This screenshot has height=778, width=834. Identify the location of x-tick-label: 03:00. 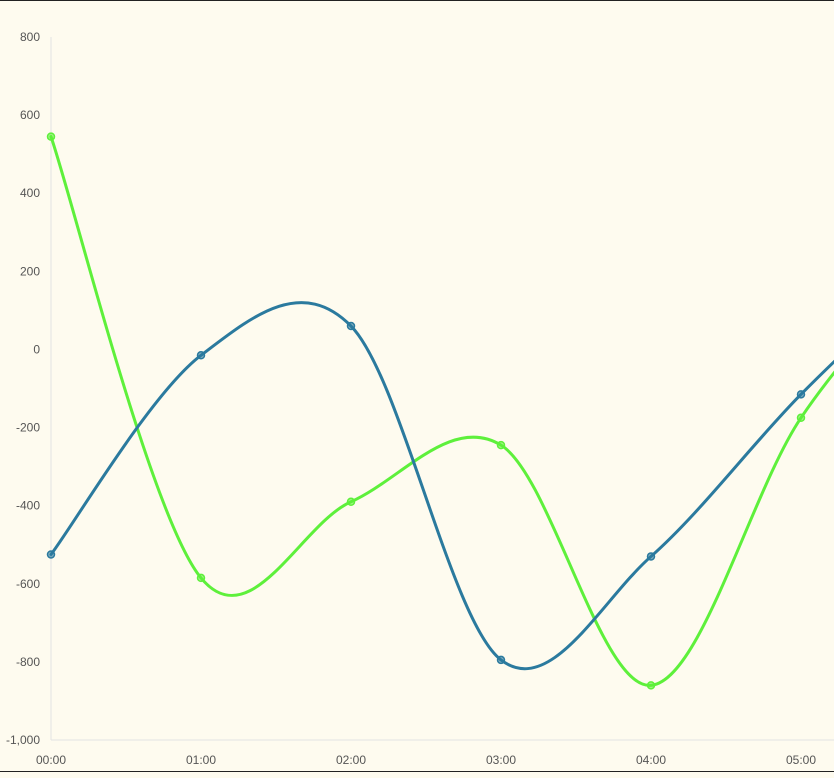
(501, 760).